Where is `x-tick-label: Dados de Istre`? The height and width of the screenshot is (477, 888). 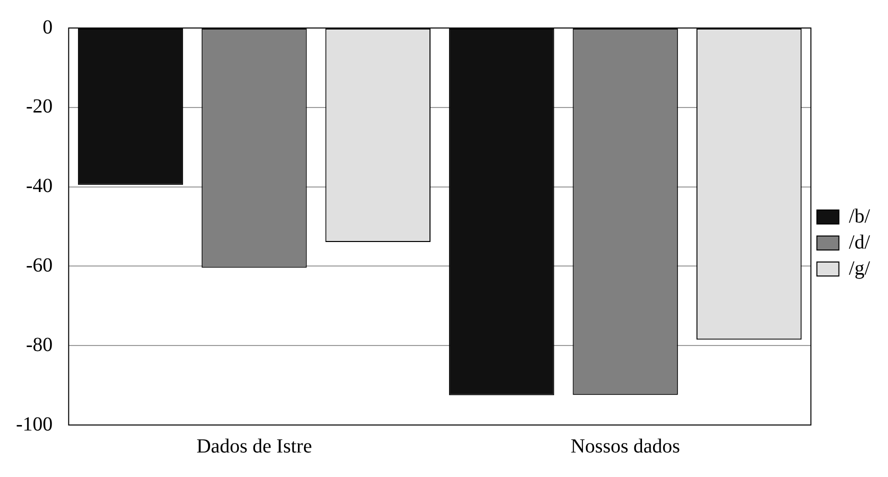 x-tick-label: Dados de Istre is located at coordinates (254, 446).